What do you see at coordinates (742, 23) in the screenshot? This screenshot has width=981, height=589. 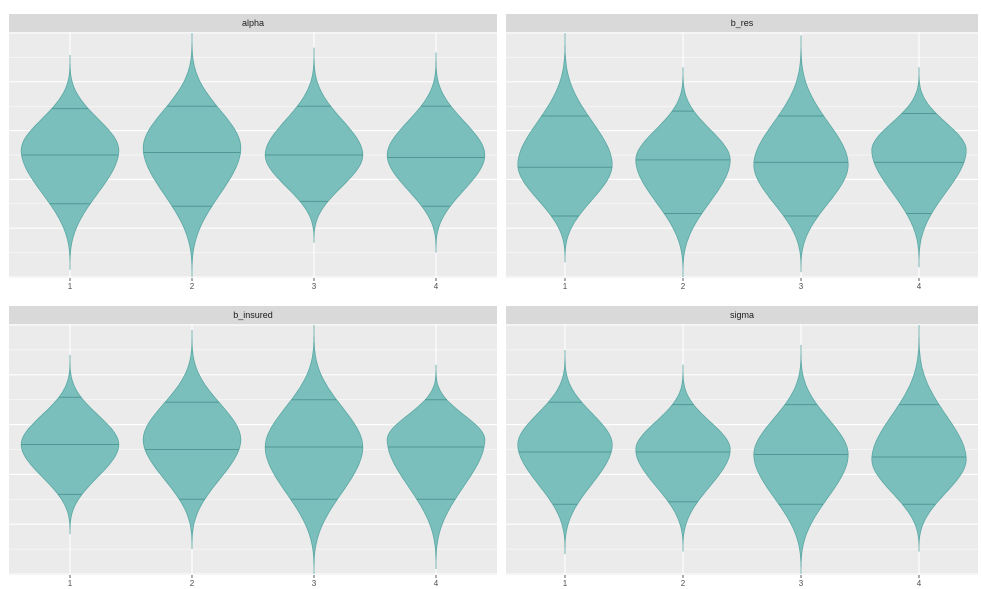 I see `facet-strip-label: b_res` at bounding box center [742, 23].